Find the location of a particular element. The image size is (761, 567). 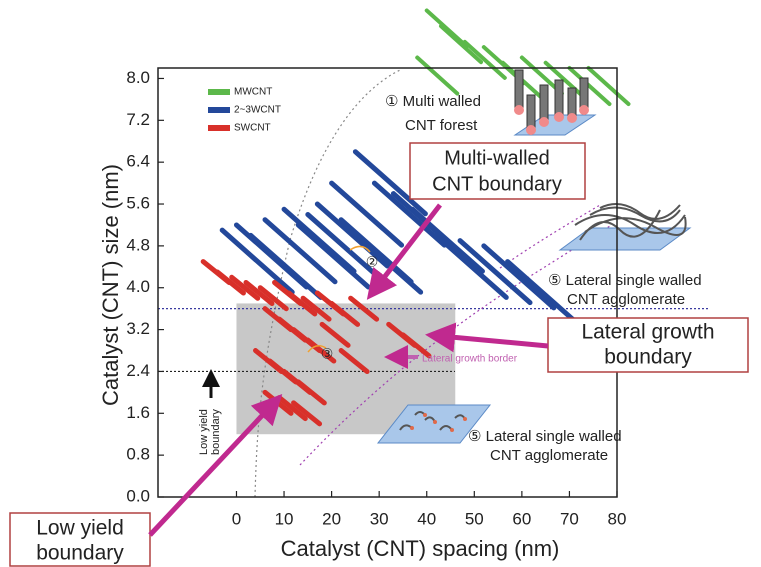

y-axis-label: Catalyst (CNT) size (nm) is located at coordinates (110, 285).